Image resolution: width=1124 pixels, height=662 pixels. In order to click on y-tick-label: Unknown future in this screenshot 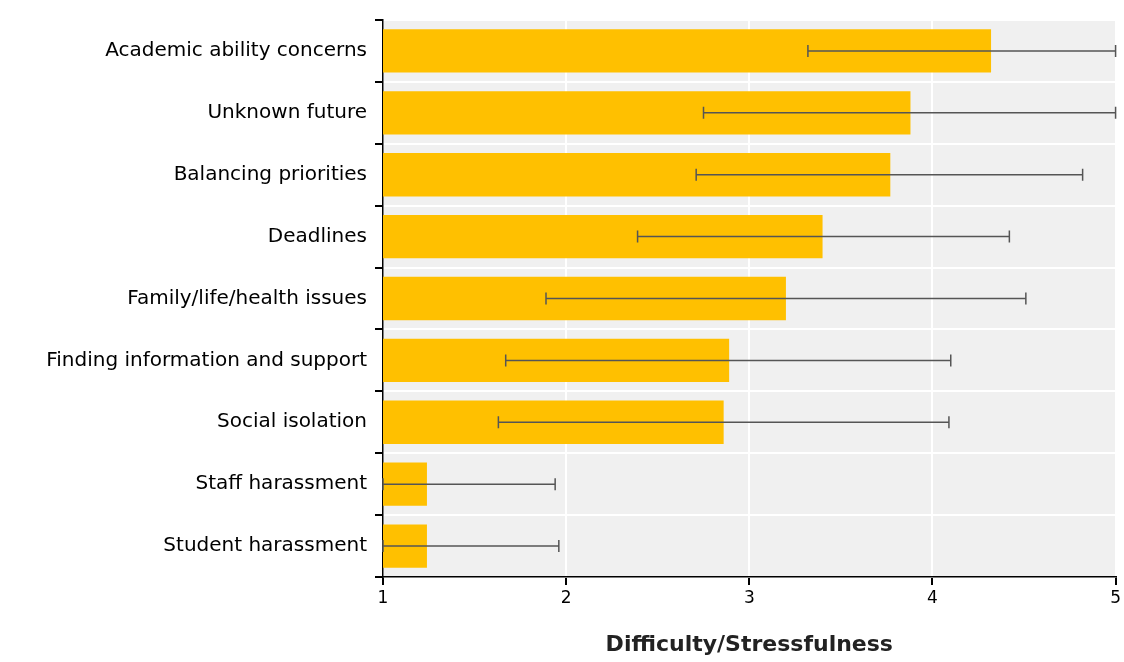, I will do `click(287, 111)`.